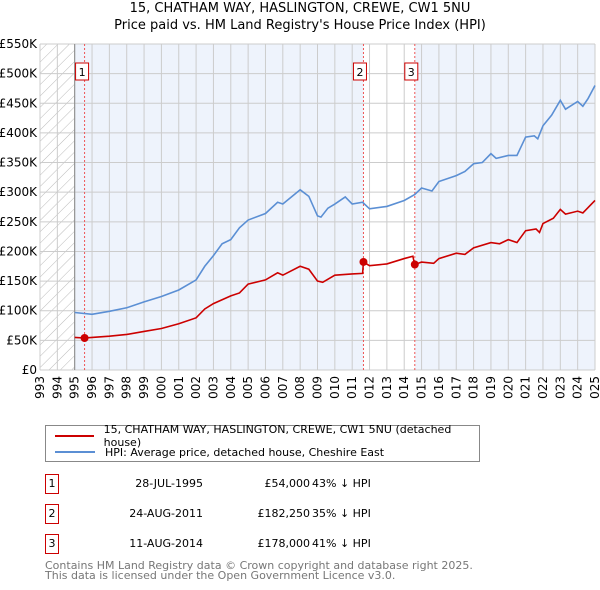 The image size is (600, 590). What do you see at coordinates (456, 388) in the screenshot?
I see `x-tick-label: 2017` at bounding box center [456, 388].